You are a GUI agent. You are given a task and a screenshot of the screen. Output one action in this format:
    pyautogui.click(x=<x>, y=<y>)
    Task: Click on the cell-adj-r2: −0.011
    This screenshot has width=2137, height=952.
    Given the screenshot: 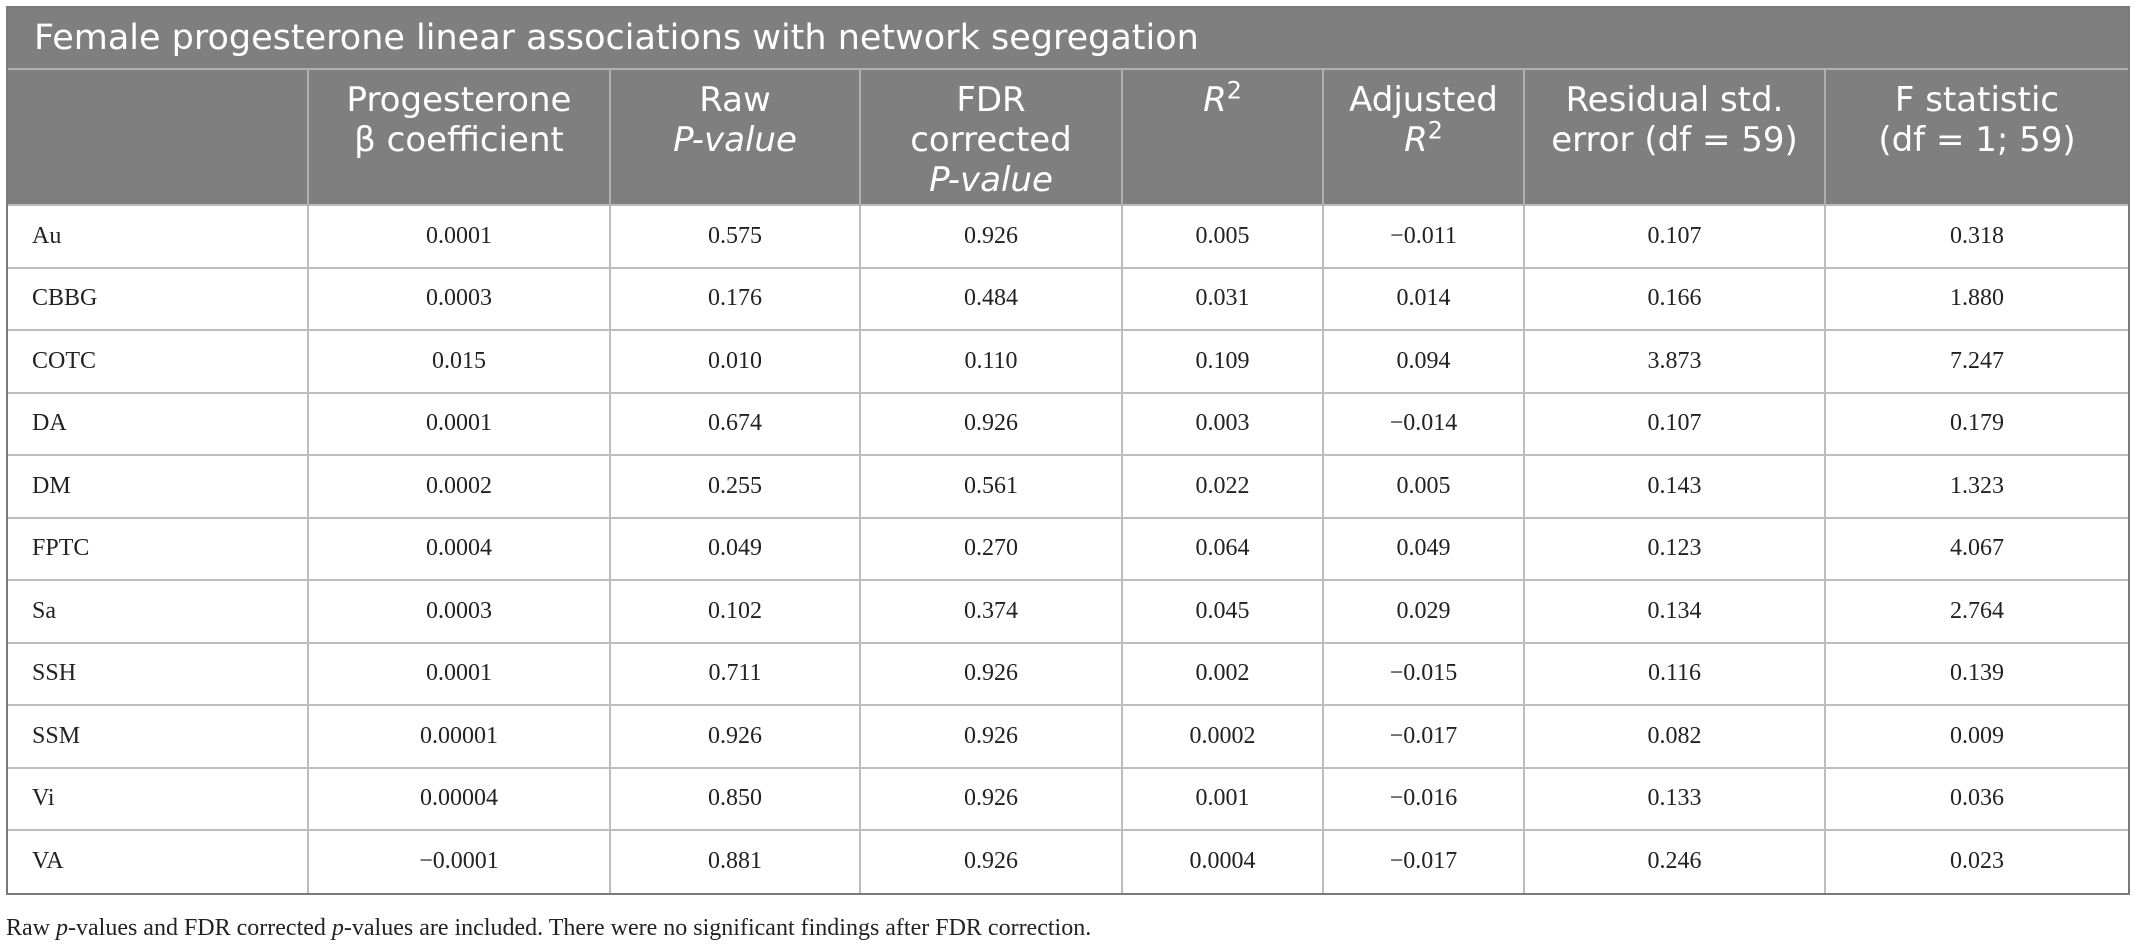 What is the action you would take?
    pyautogui.click(x=1423, y=236)
    